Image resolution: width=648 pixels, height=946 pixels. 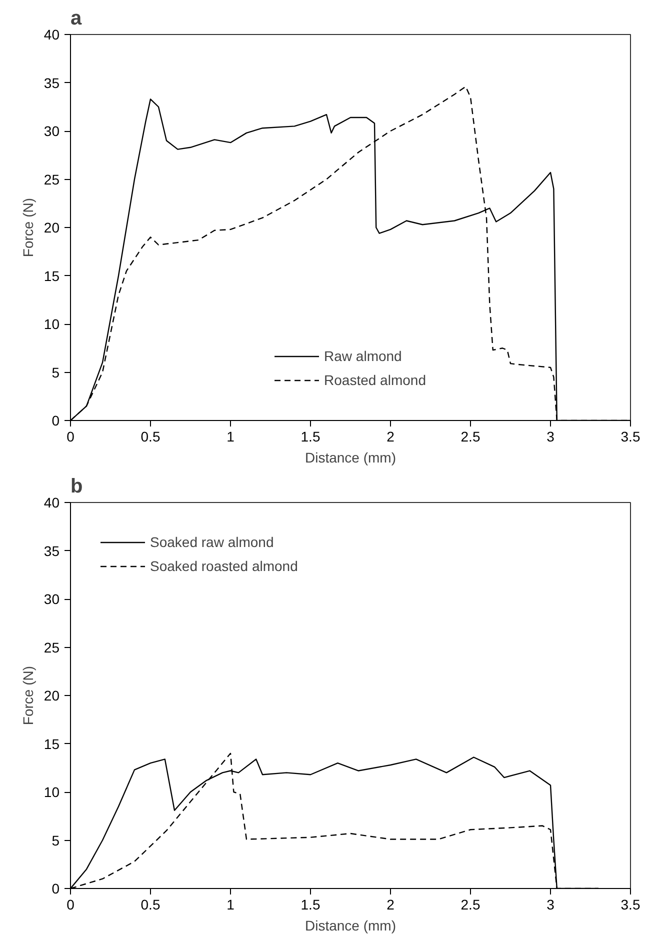 What do you see at coordinates (224, 566) in the screenshot?
I see `legend-label: Soaked roasted almond` at bounding box center [224, 566].